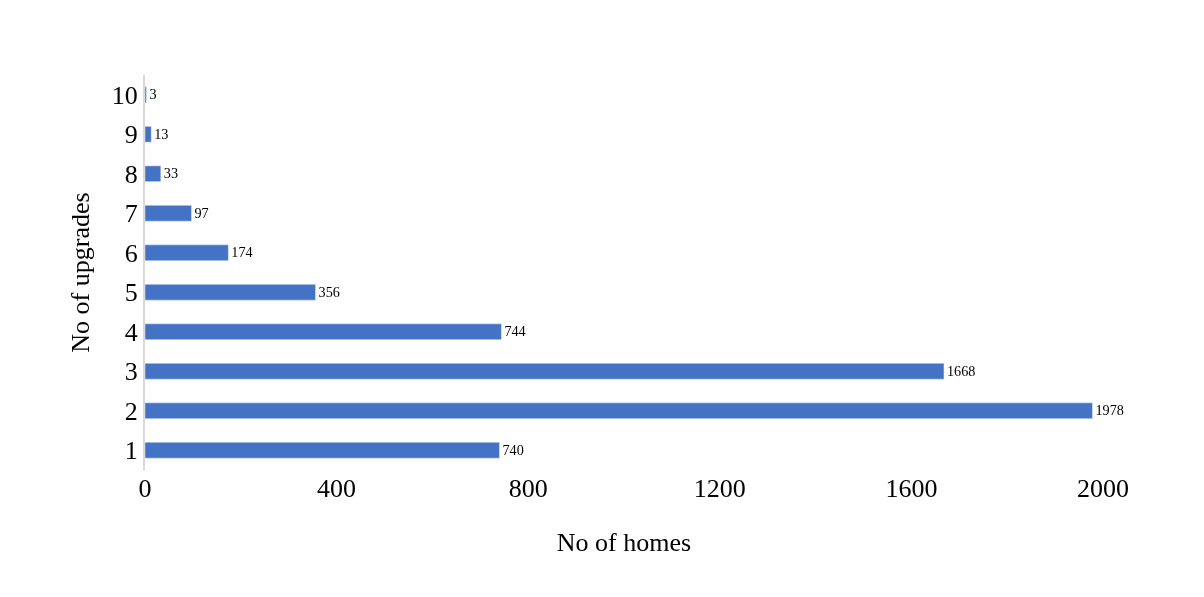 Image resolution: width=1204 pixels, height=597 pixels. What do you see at coordinates (201, 212) in the screenshot?
I see `data-label: 97` at bounding box center [201, 212].